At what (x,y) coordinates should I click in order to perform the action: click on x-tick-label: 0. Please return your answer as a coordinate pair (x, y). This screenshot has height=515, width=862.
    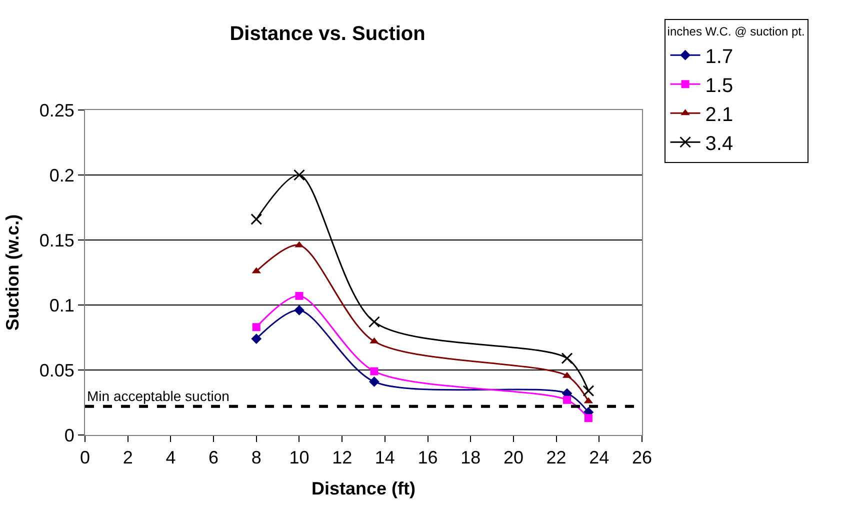
    Looking at the image, I should click on (85, 458).